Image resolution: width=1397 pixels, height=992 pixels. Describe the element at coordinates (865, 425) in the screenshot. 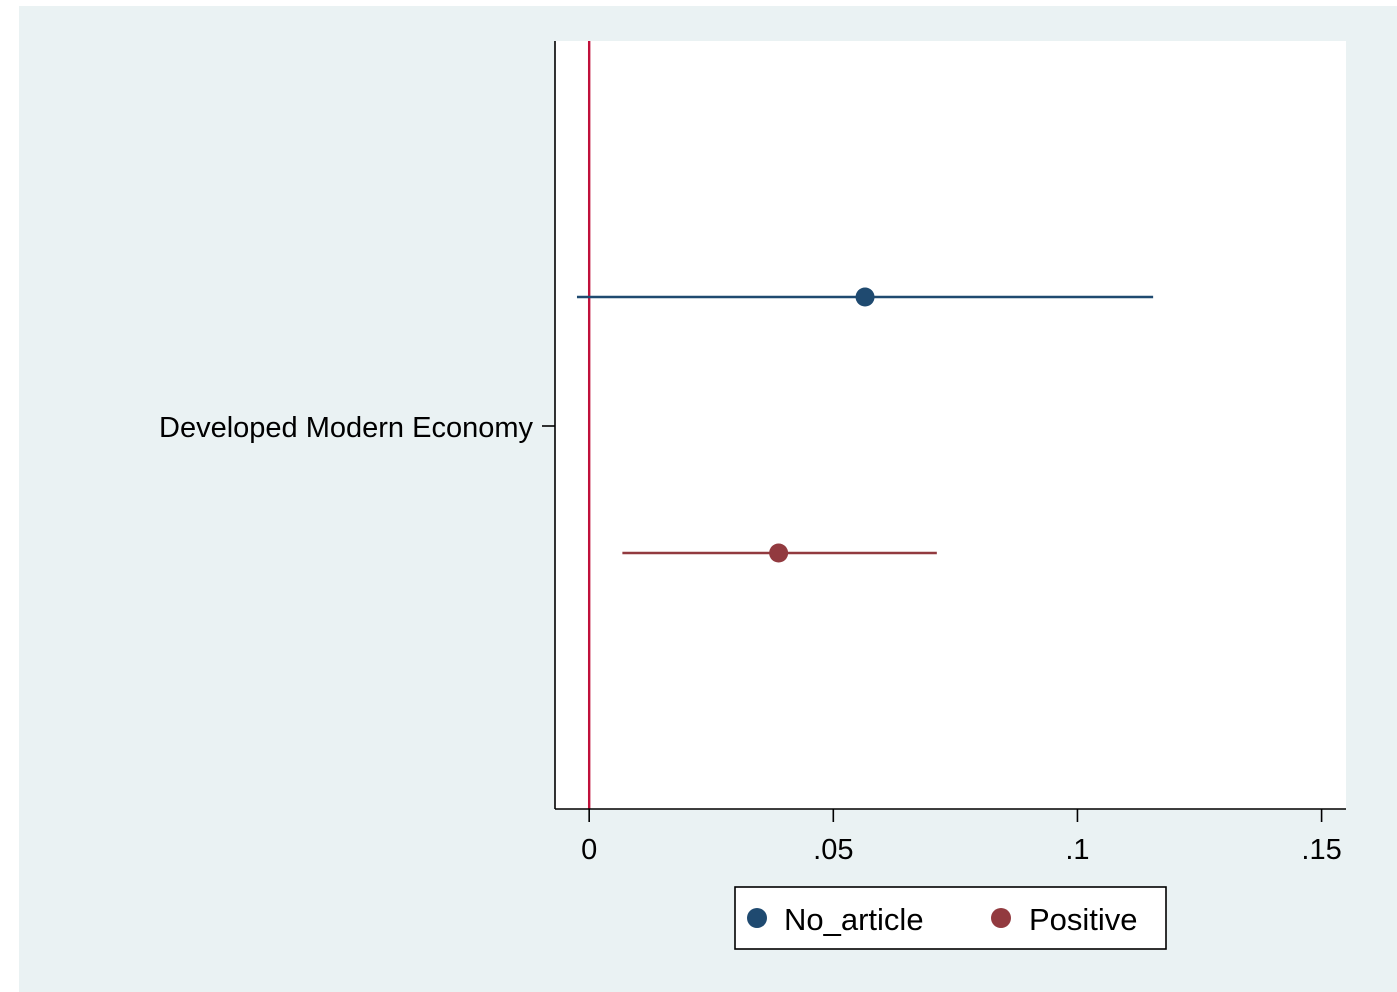

I see `series-layer` at that location.